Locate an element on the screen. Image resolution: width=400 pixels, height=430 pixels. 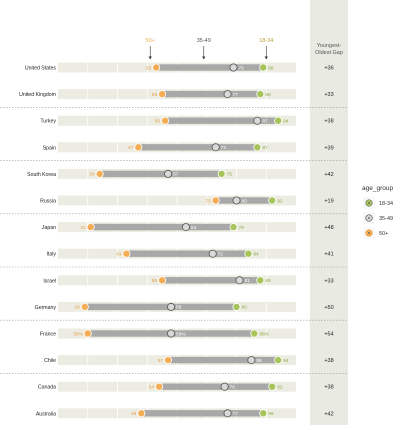
value-label-50-plus: 53 is located at coordinates (149, 68).